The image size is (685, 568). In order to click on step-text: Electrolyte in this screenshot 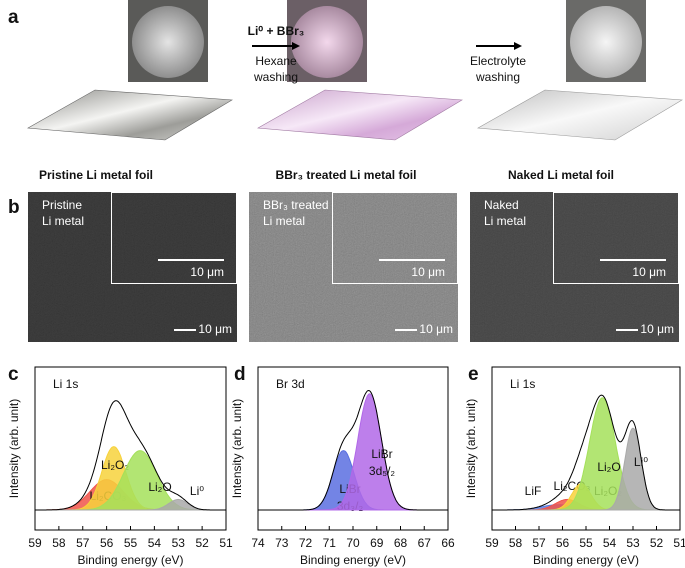, I will do `click(498, 61)`.